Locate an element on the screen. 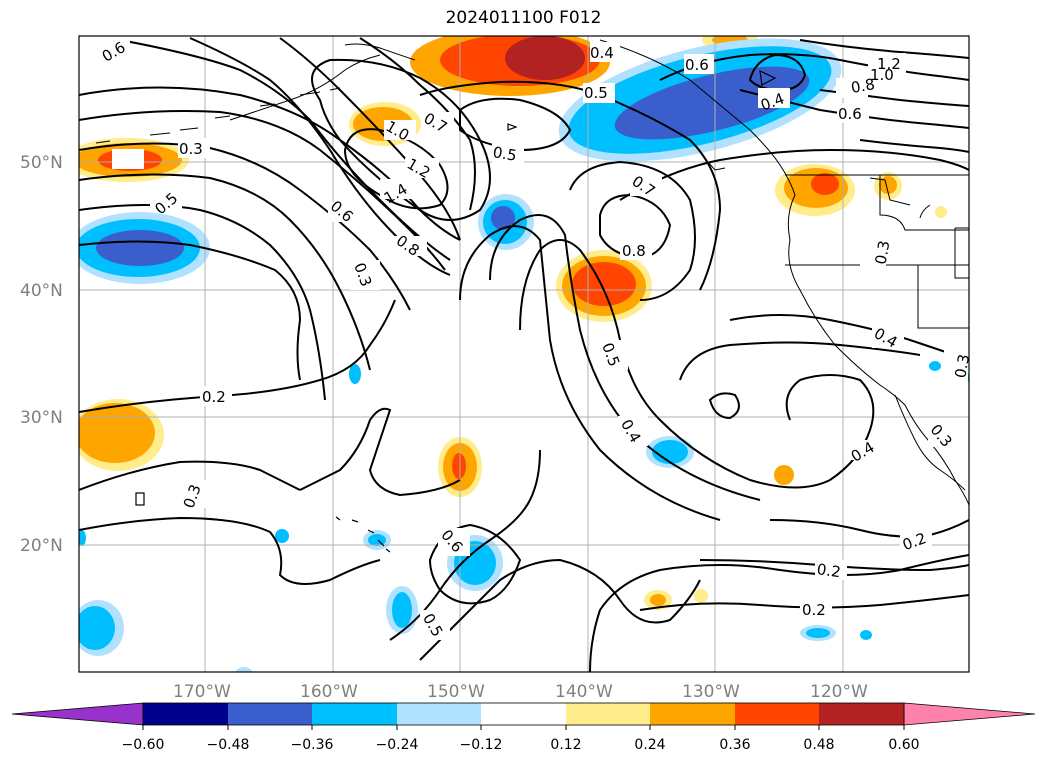 The width and height of the screenshot is (1047, 765). colorbar-tick-label: 0.36 is located at coordinates (734, 745).